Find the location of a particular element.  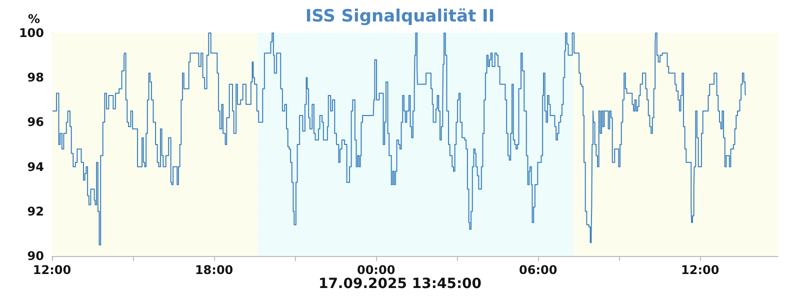

y-tick-label: 100 is located at coordinates (31, 33).